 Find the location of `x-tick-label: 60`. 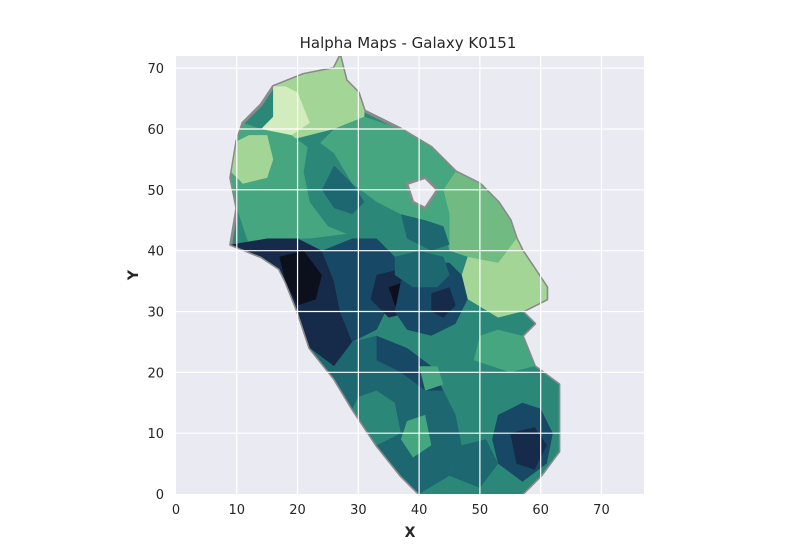

x-tick-label: 60 is located at coordinates (540, 510).